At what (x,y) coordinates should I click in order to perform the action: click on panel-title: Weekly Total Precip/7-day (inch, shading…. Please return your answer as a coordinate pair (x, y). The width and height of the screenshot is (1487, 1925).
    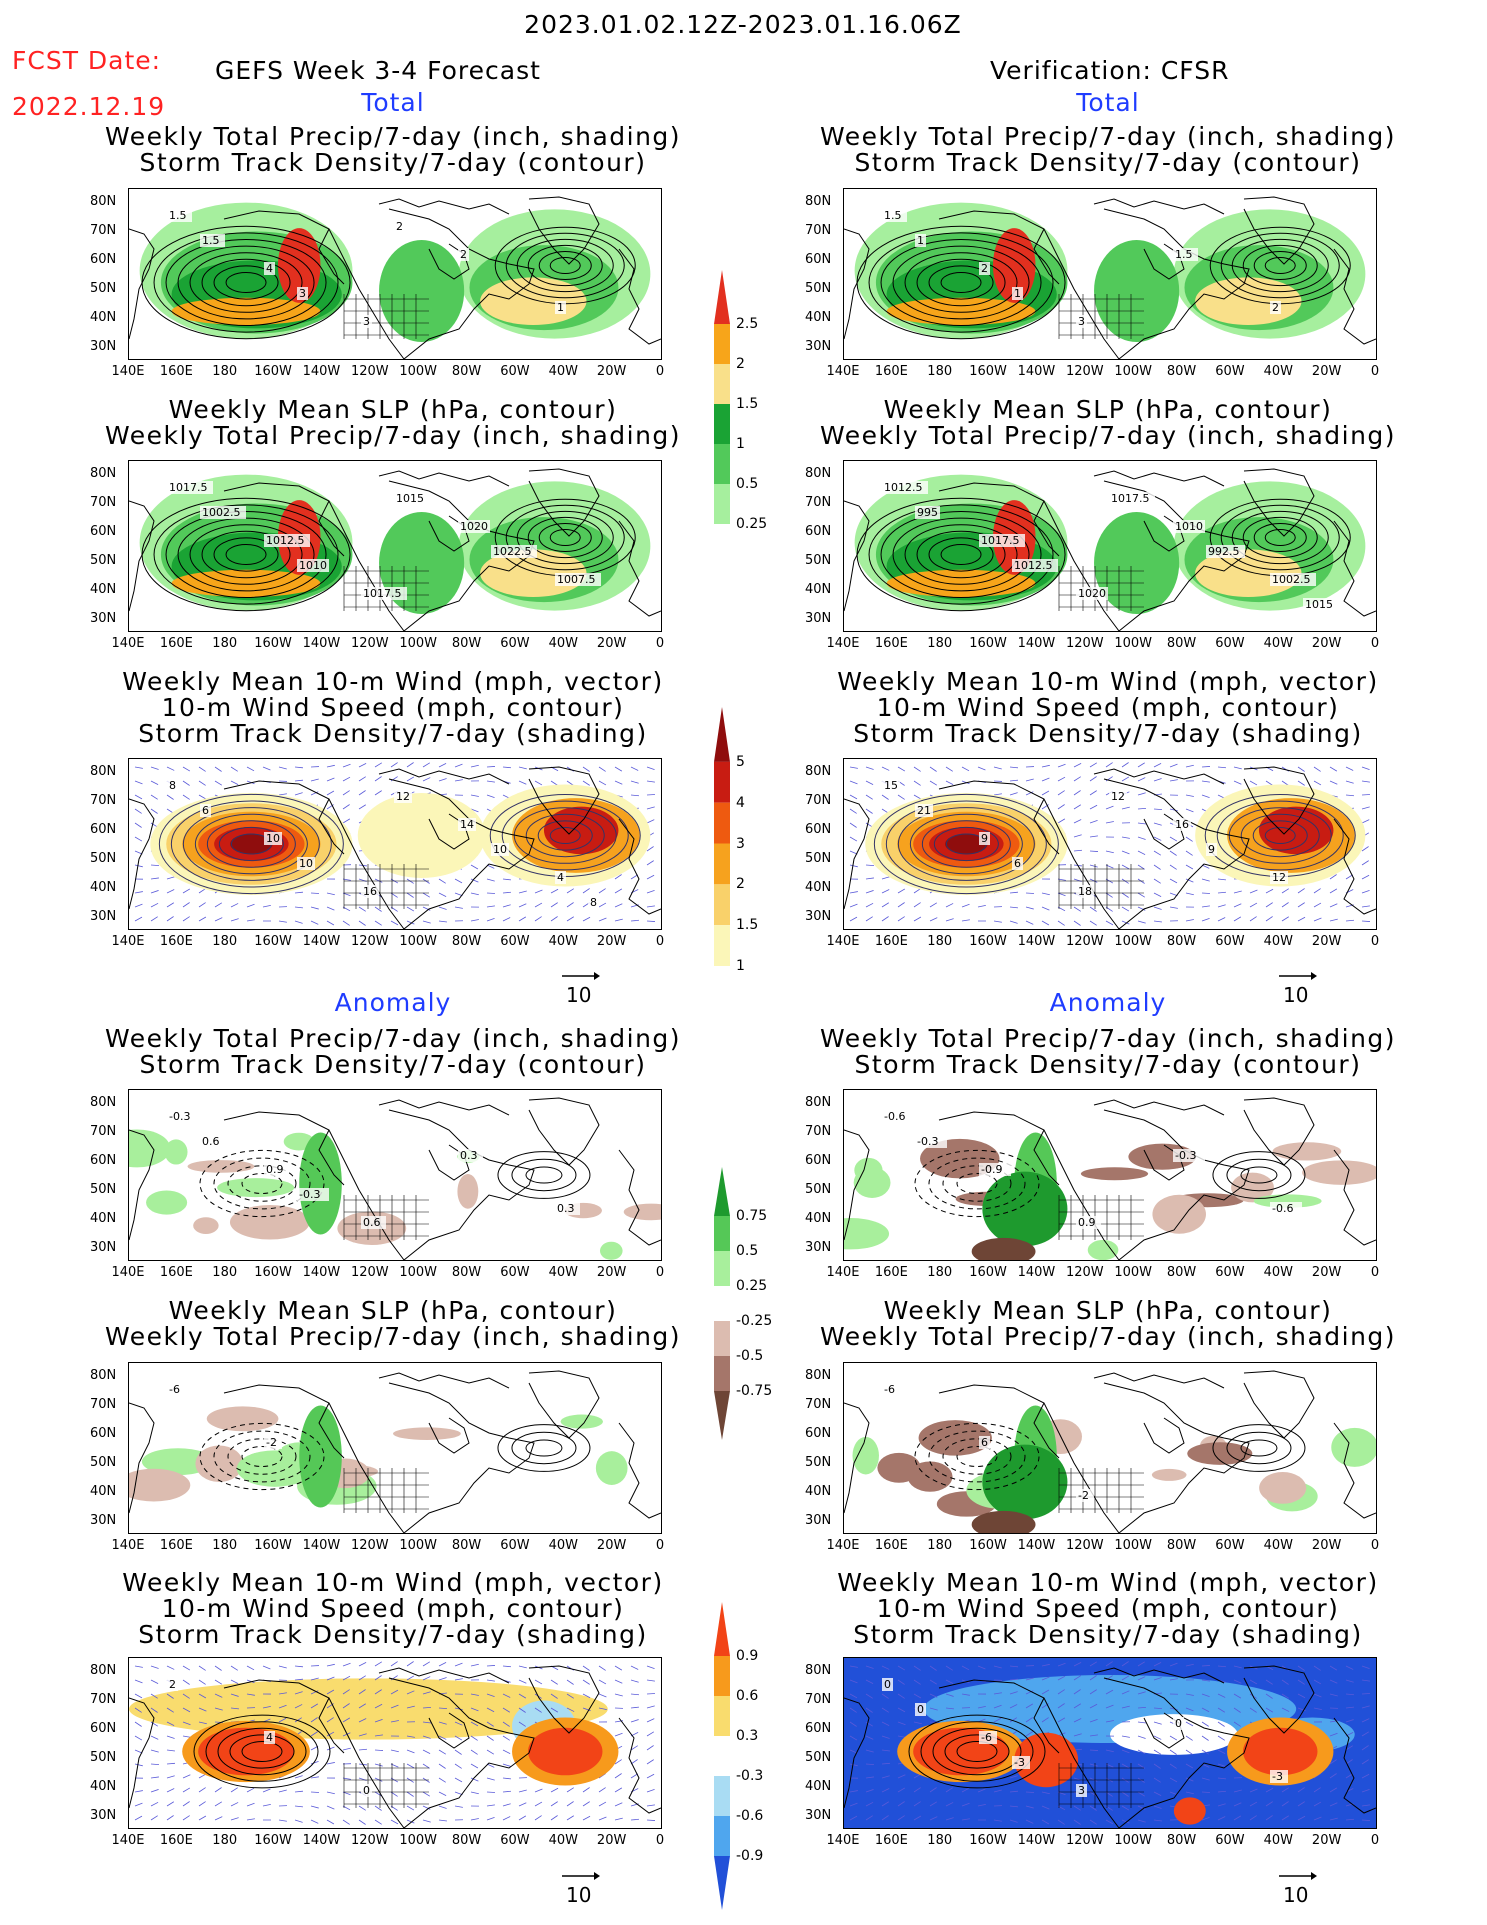
    Looking at the image, I should click on (1108, 1052).